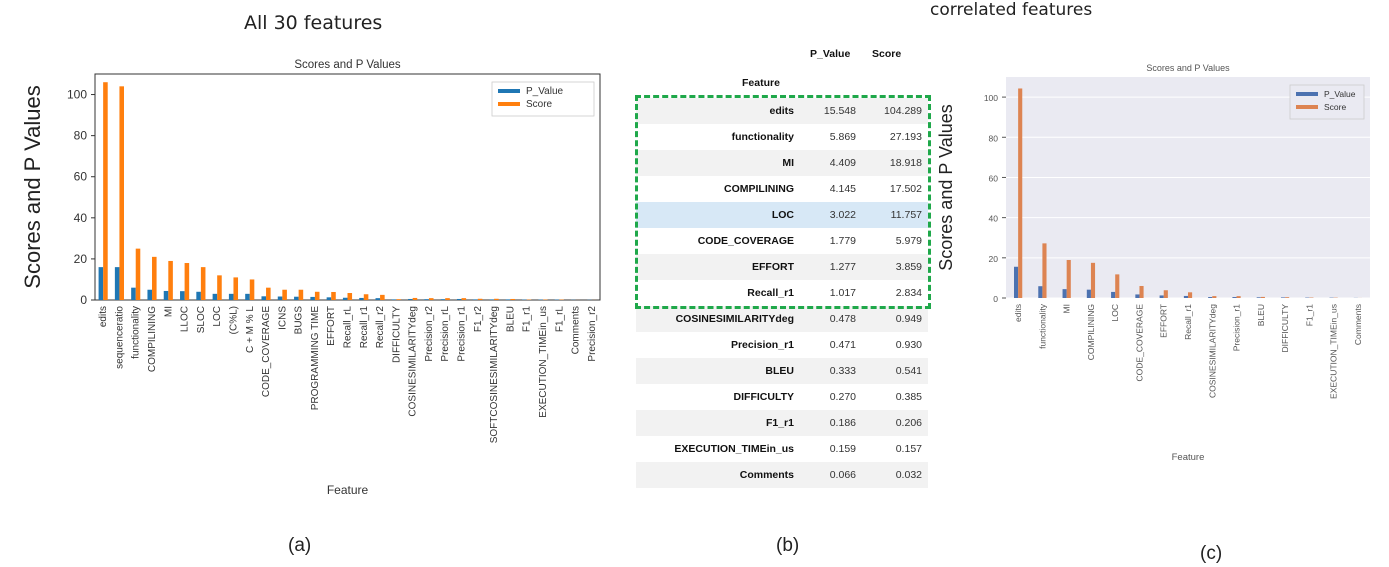 This screenshot has height=567, width=1389. Describe the element at coordinates (906, 215) in the screenshot. I see `row-score: 11.757` at that location.